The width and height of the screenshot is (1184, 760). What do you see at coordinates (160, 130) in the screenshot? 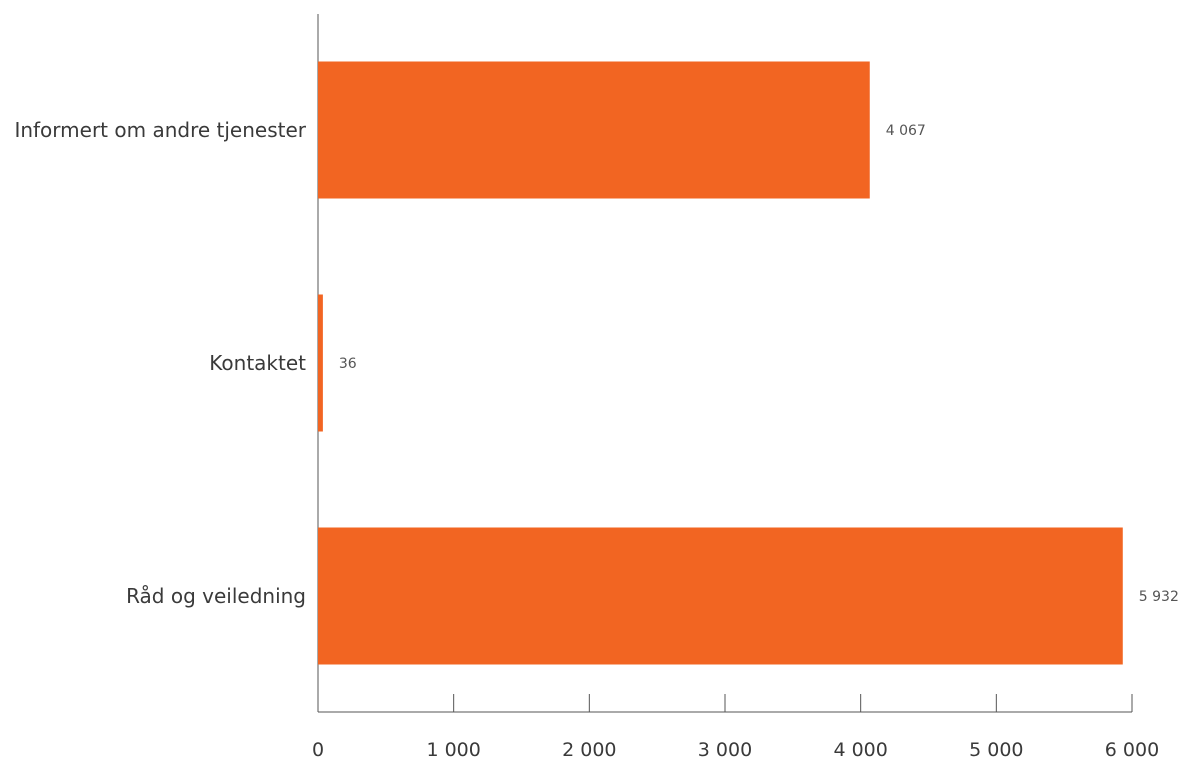
I see `category-label: Informert om andre tjenester` at bounding box center [160, 130].